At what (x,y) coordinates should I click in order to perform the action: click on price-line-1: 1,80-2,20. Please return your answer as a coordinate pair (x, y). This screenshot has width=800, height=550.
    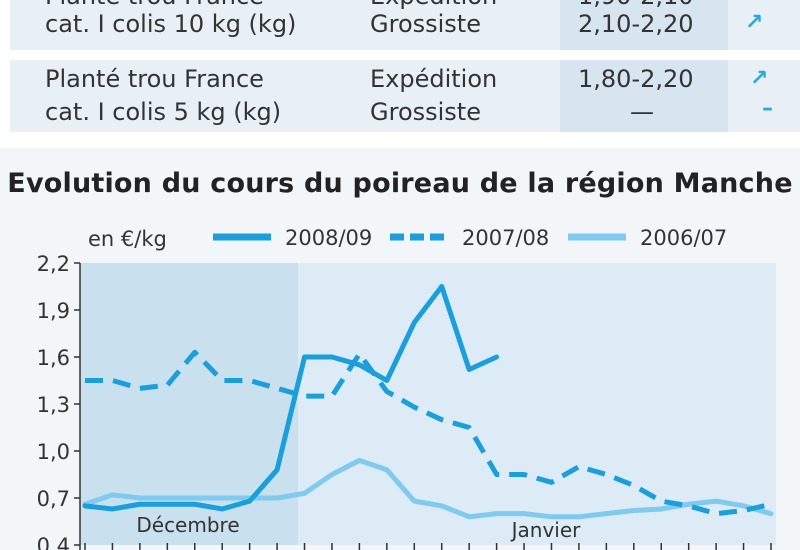
    Looking at the image, I should click on (636, 79).